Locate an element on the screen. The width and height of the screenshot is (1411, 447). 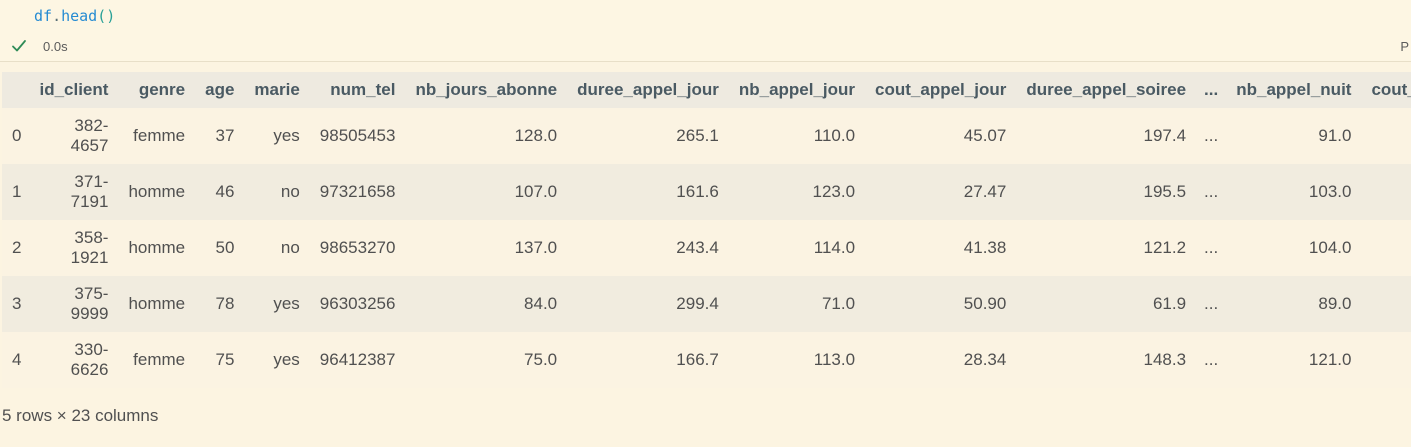
column-header: age is located at coordinates (220, 89).